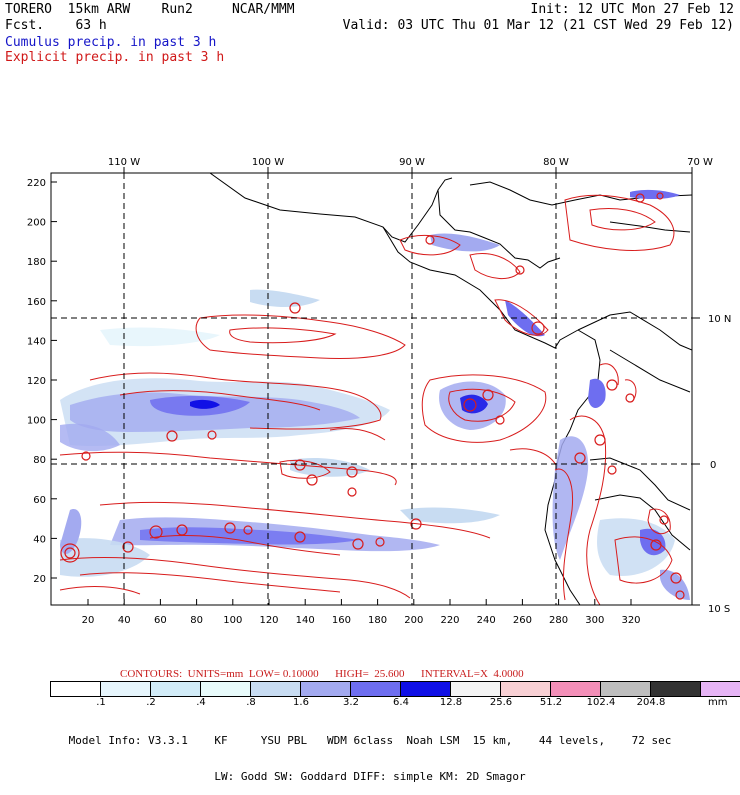  What do you see at coordinates (713, 465) in the screenshot?
I see `lat-label: 0` at bounding box center [713, 465].